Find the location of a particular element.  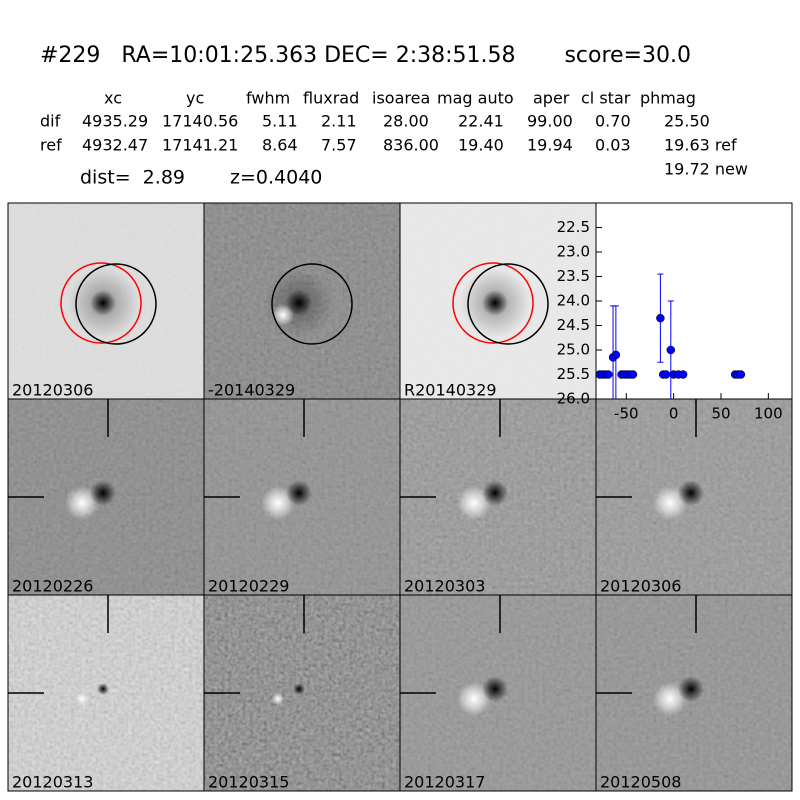

points is located at coordinates (671, 336).